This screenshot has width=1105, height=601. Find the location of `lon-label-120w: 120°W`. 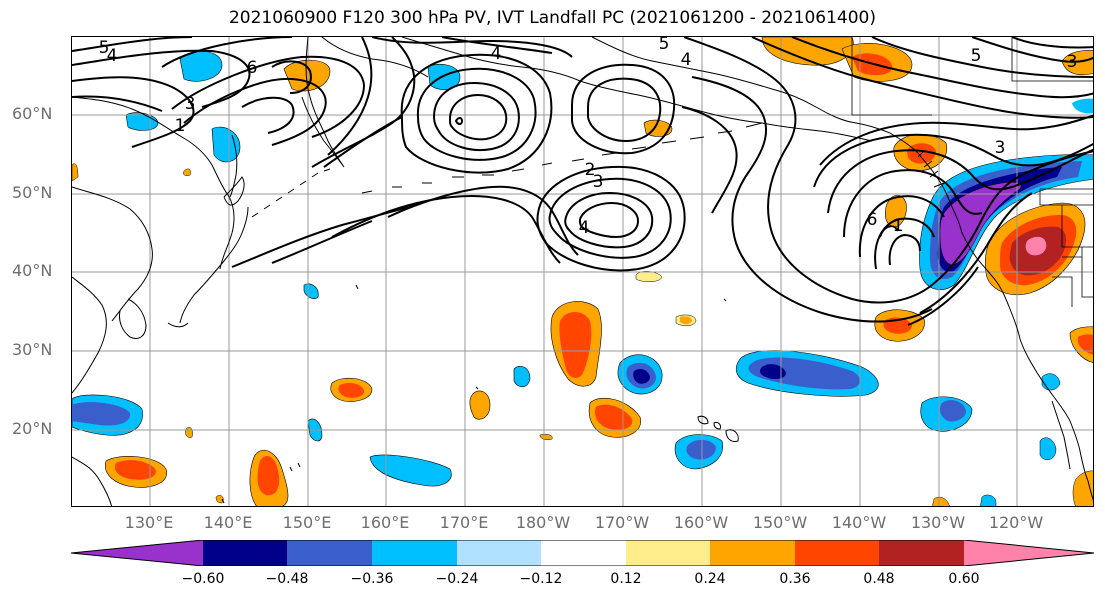

lon-label-120w: 120°W is located at coordinates (1016, 522).